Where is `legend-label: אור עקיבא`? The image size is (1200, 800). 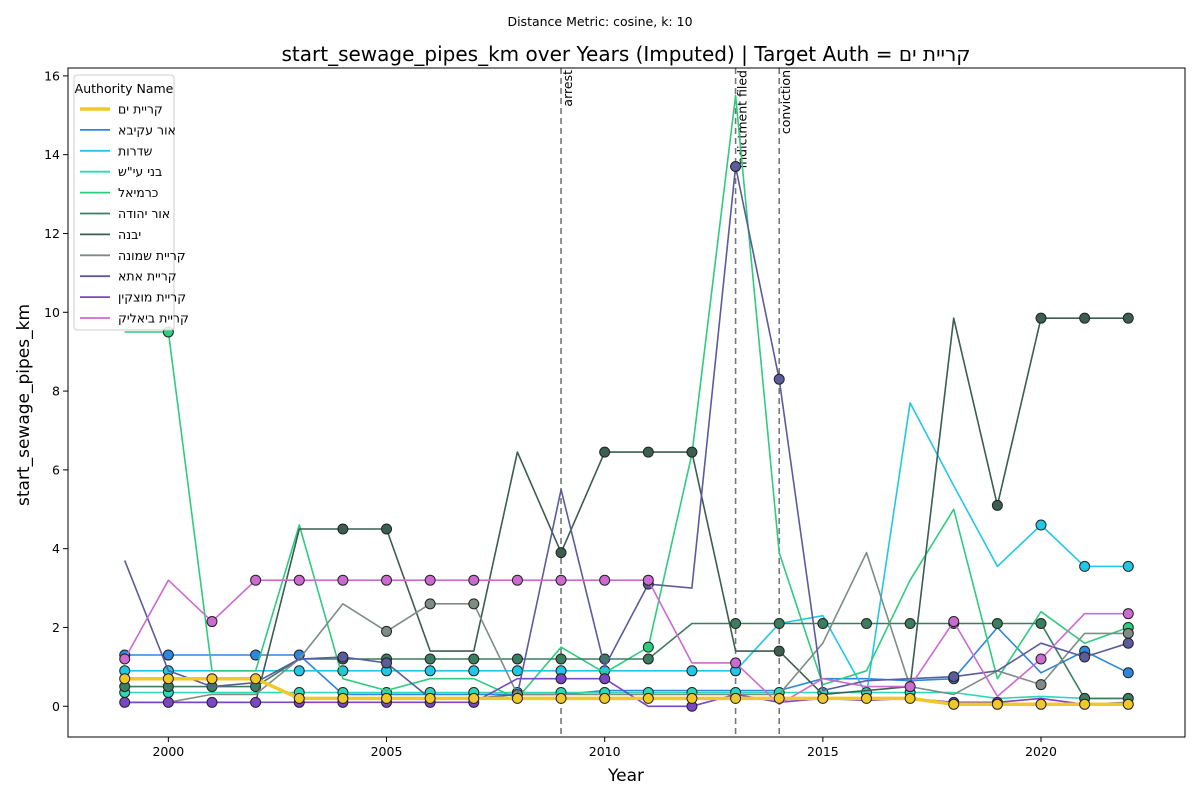 legend-label: אור עקיבא is located at coordinates (147, 129).